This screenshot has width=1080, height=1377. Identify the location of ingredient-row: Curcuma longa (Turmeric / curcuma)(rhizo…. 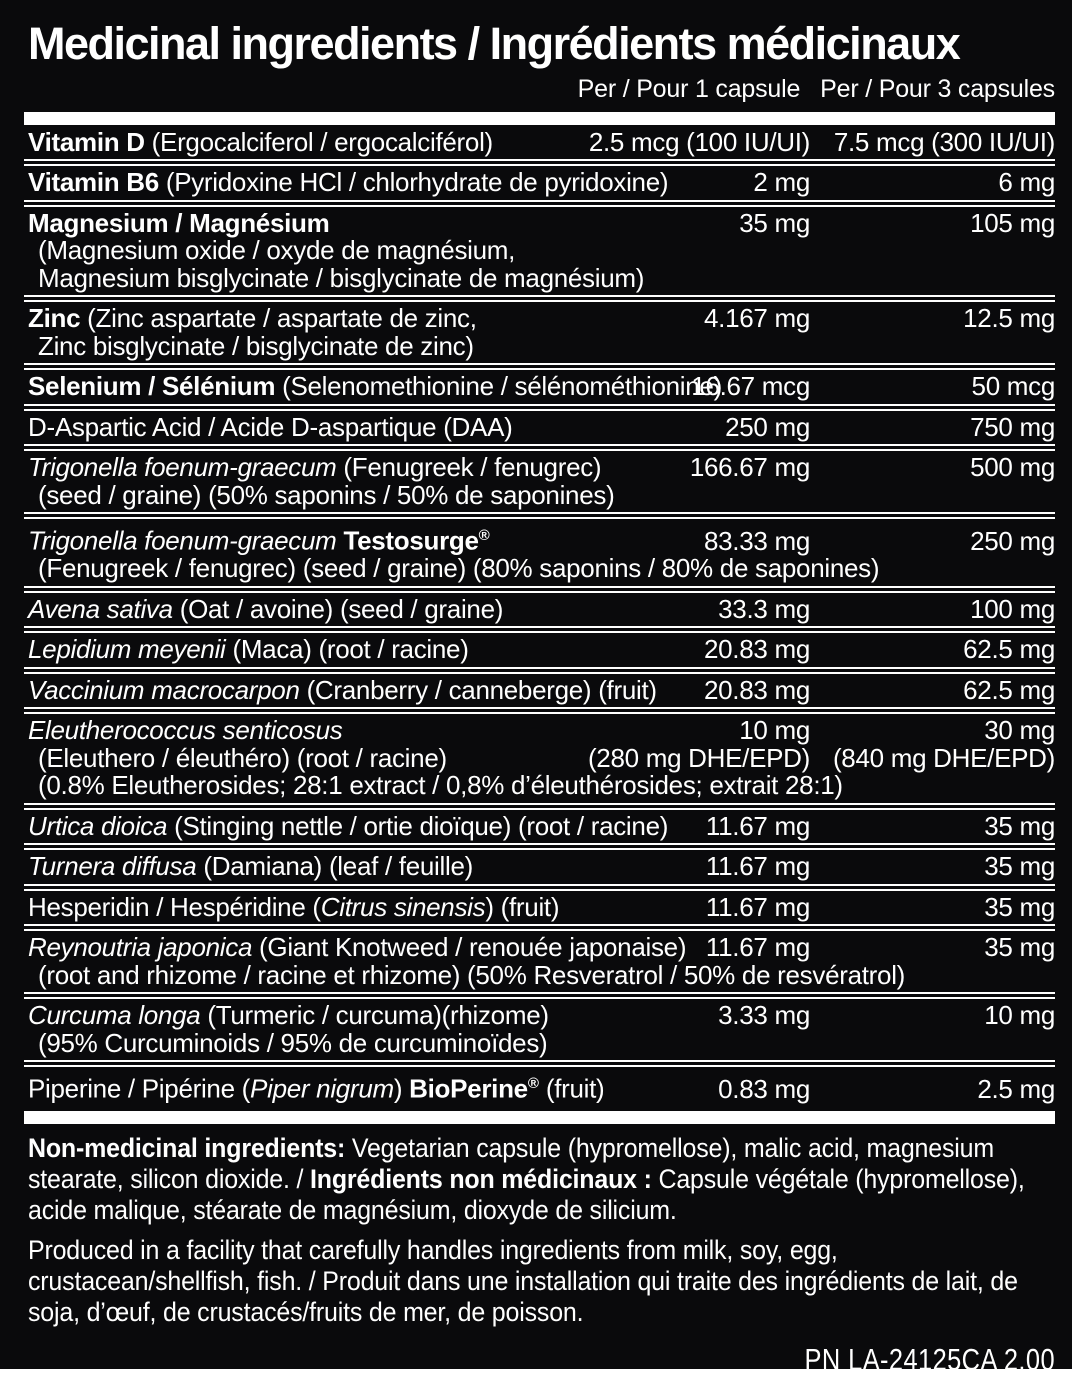
(541, 1029).